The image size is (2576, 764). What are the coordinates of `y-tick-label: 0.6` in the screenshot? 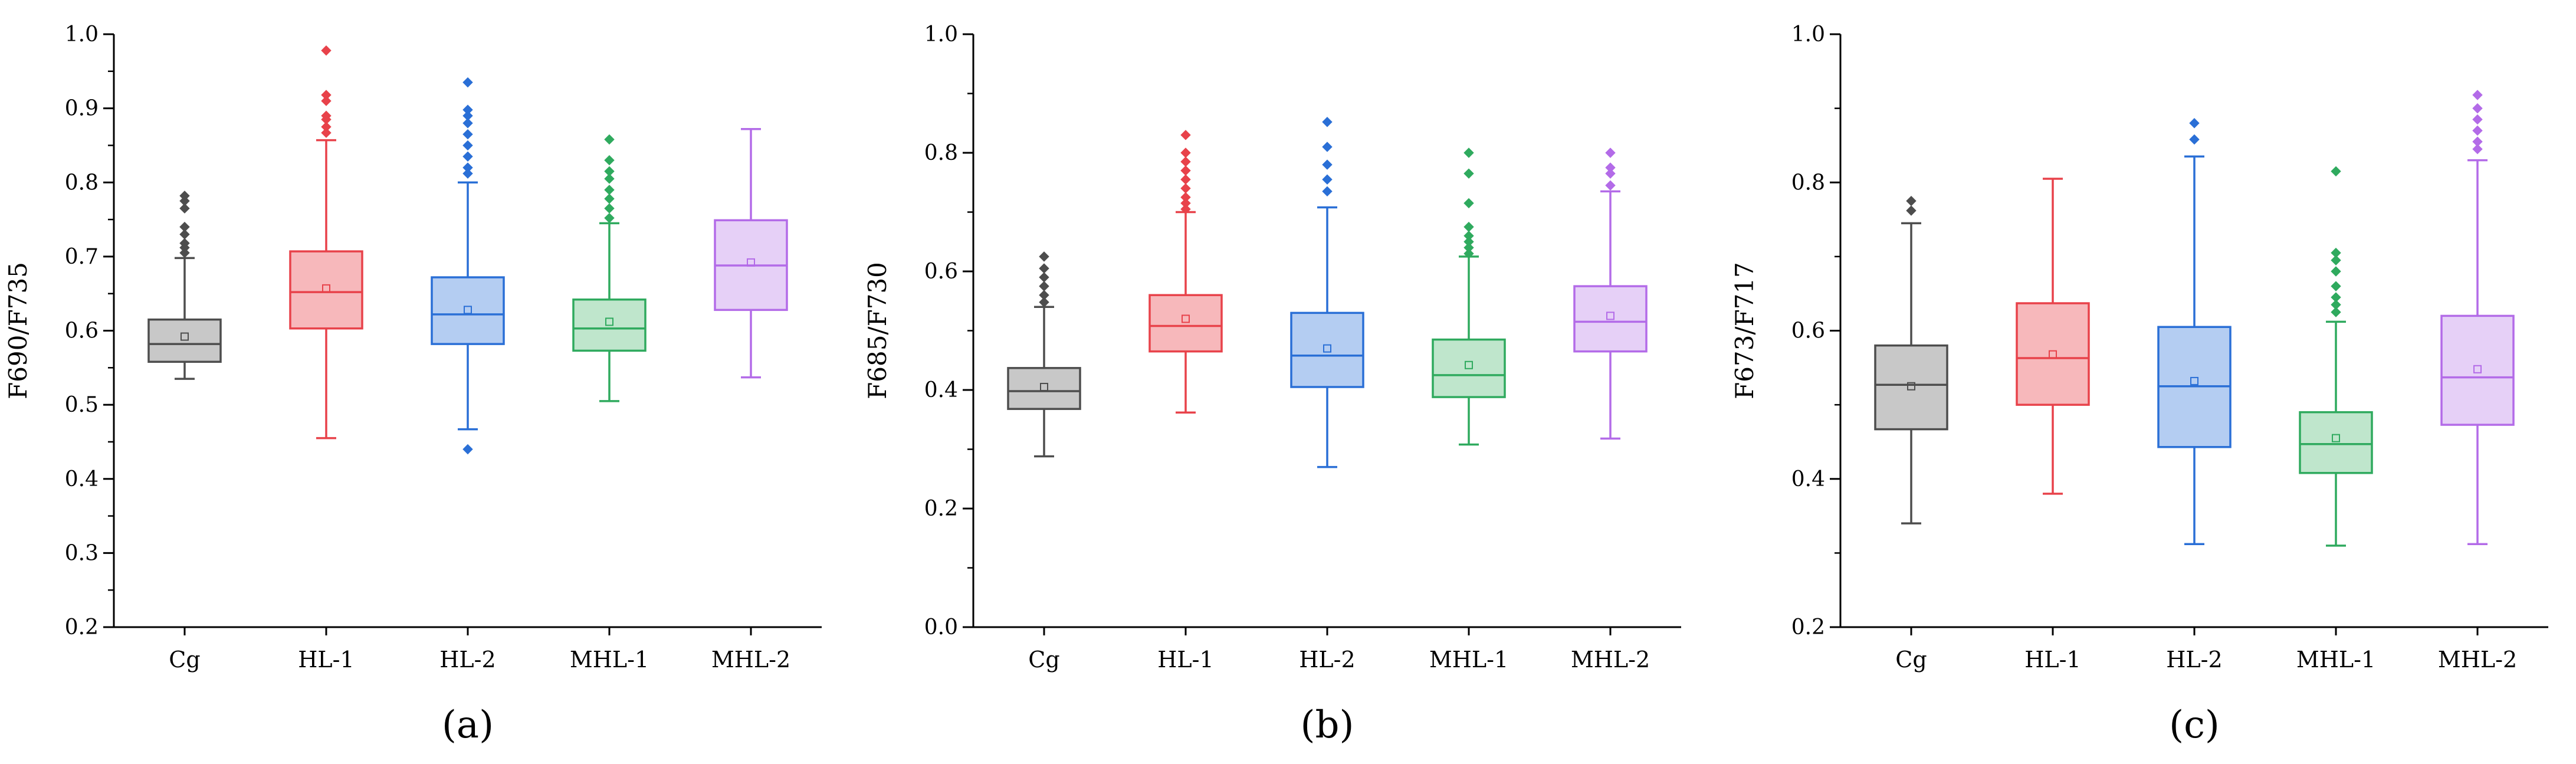 It's located at (941, 272).